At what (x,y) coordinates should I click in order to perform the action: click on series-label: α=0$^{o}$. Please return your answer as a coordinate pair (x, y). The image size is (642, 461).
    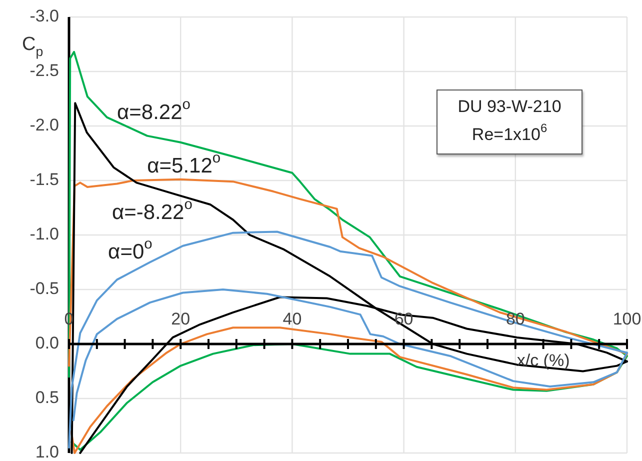
    Looking at the image, I should click on (130, 249).